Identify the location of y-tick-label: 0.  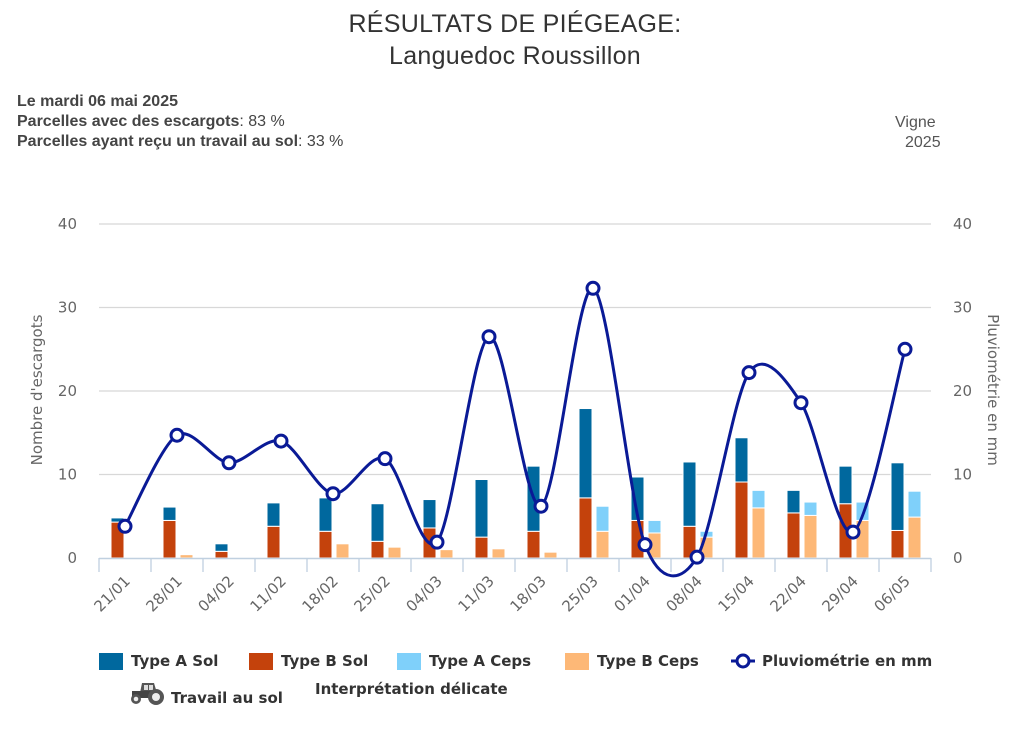
(72, 558).